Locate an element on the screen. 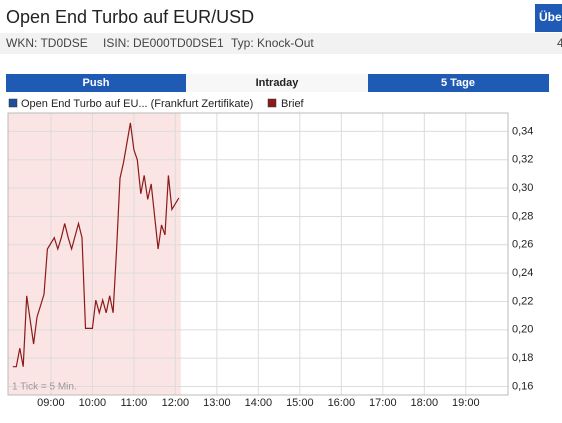 This screenshot has height=423, width=562. info-strip is located at coordinates (281, 43).